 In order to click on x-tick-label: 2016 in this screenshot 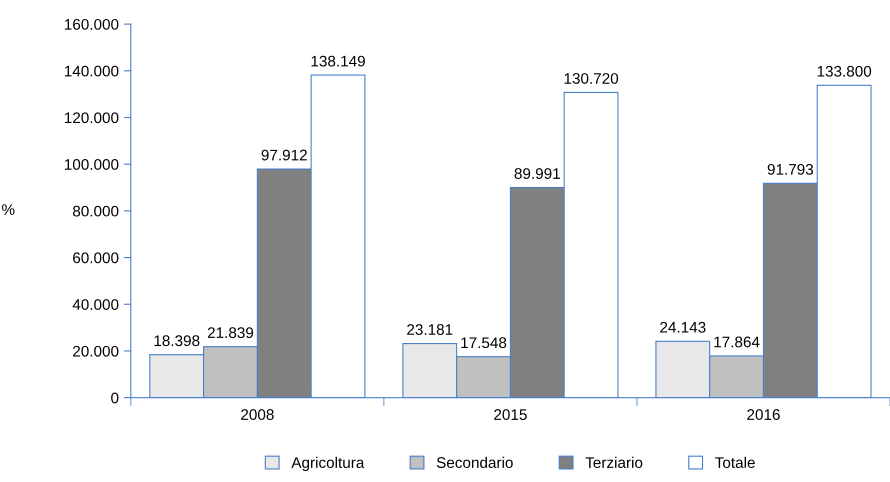, I will do `click(763, 414)`.